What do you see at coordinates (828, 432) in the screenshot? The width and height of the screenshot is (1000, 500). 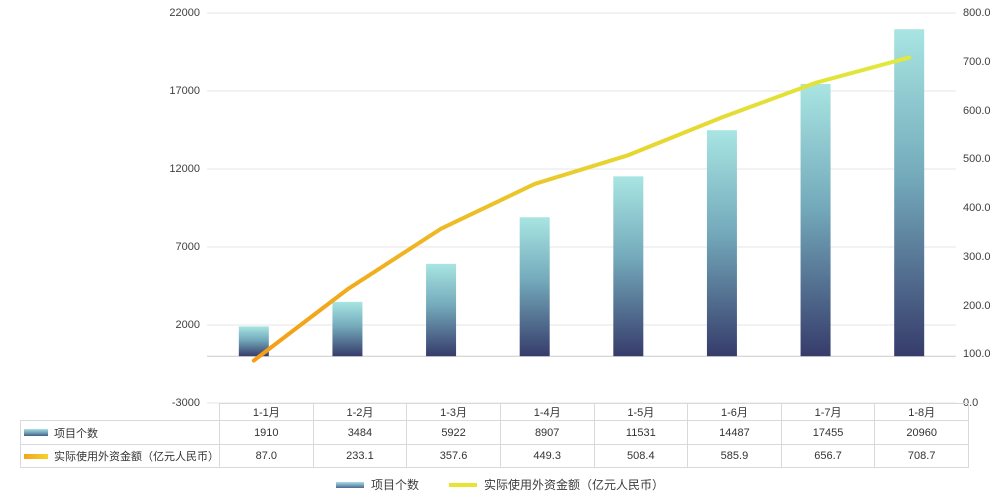 I see `value-cell: 17455` at bounding box center [828, 432].